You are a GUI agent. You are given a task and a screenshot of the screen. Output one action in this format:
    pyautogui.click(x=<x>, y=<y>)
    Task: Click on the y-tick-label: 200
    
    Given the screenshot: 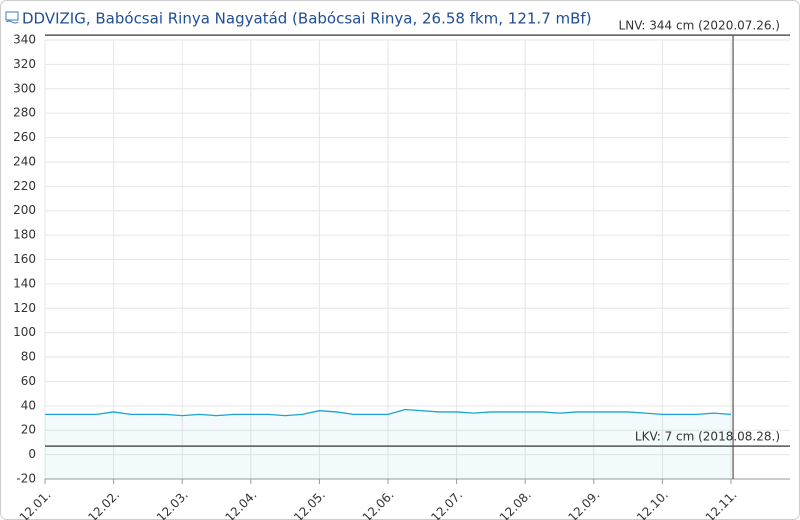 What is the action you would take?
    pyautogui.click(x=24, y=210)
    